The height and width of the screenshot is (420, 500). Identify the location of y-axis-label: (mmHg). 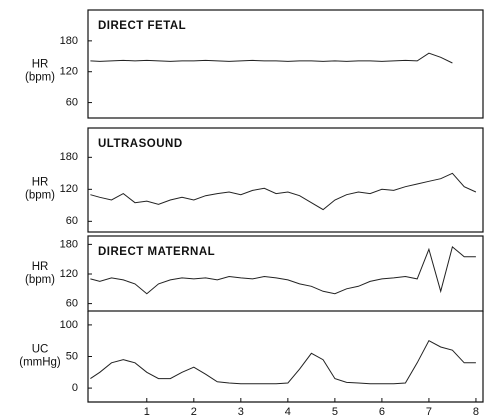
(40, 363).